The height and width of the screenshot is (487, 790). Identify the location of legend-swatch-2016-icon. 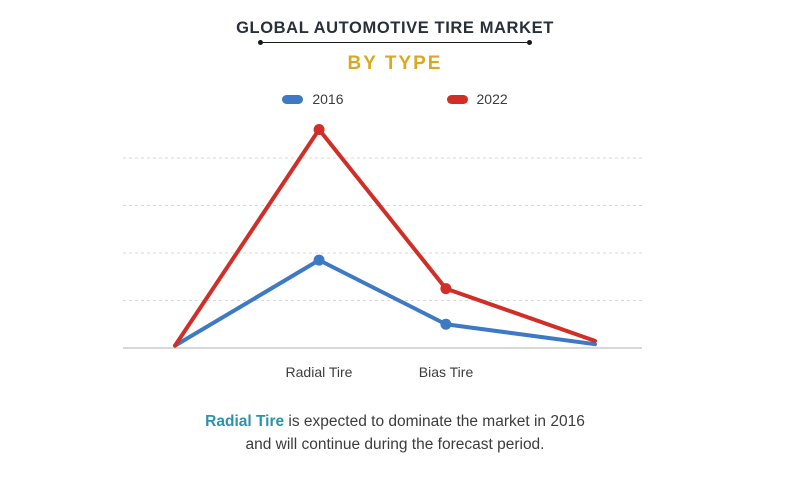
(293, 99).